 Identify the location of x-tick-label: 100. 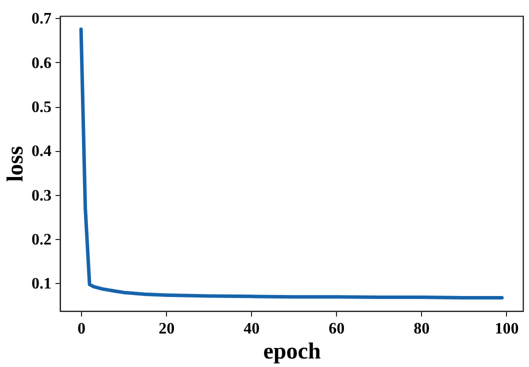
(506, 329).